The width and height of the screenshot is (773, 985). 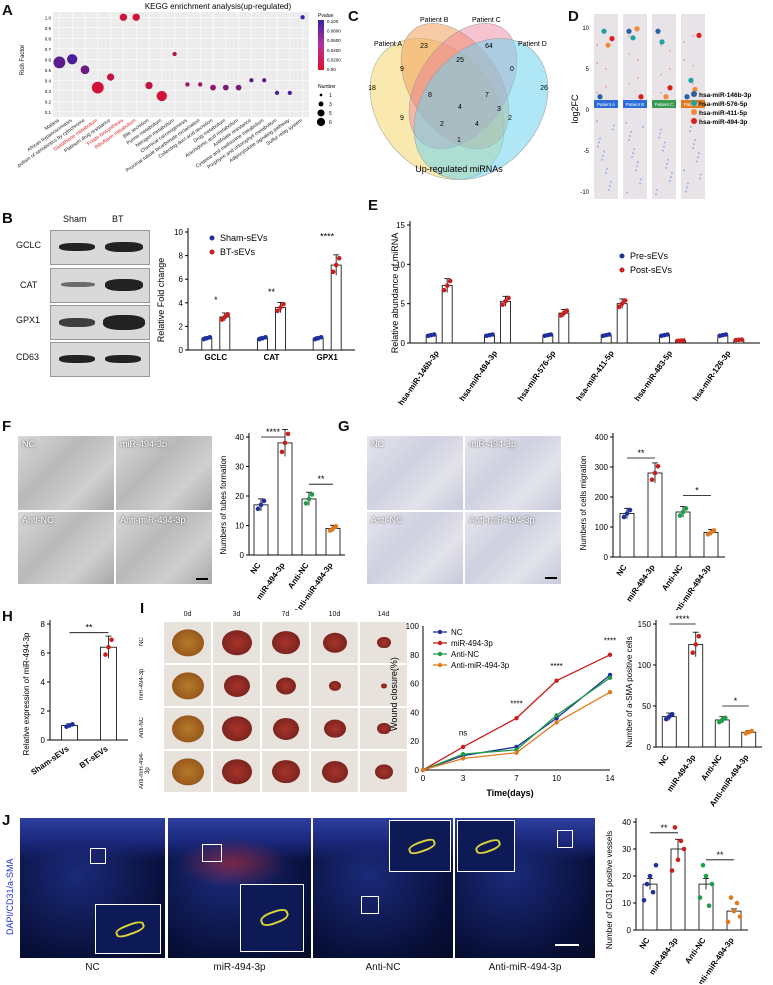 What do you see at coordinates (236, 614) in the screenshot?
I see `day-label: 3d` at bounding box center [236, 614].